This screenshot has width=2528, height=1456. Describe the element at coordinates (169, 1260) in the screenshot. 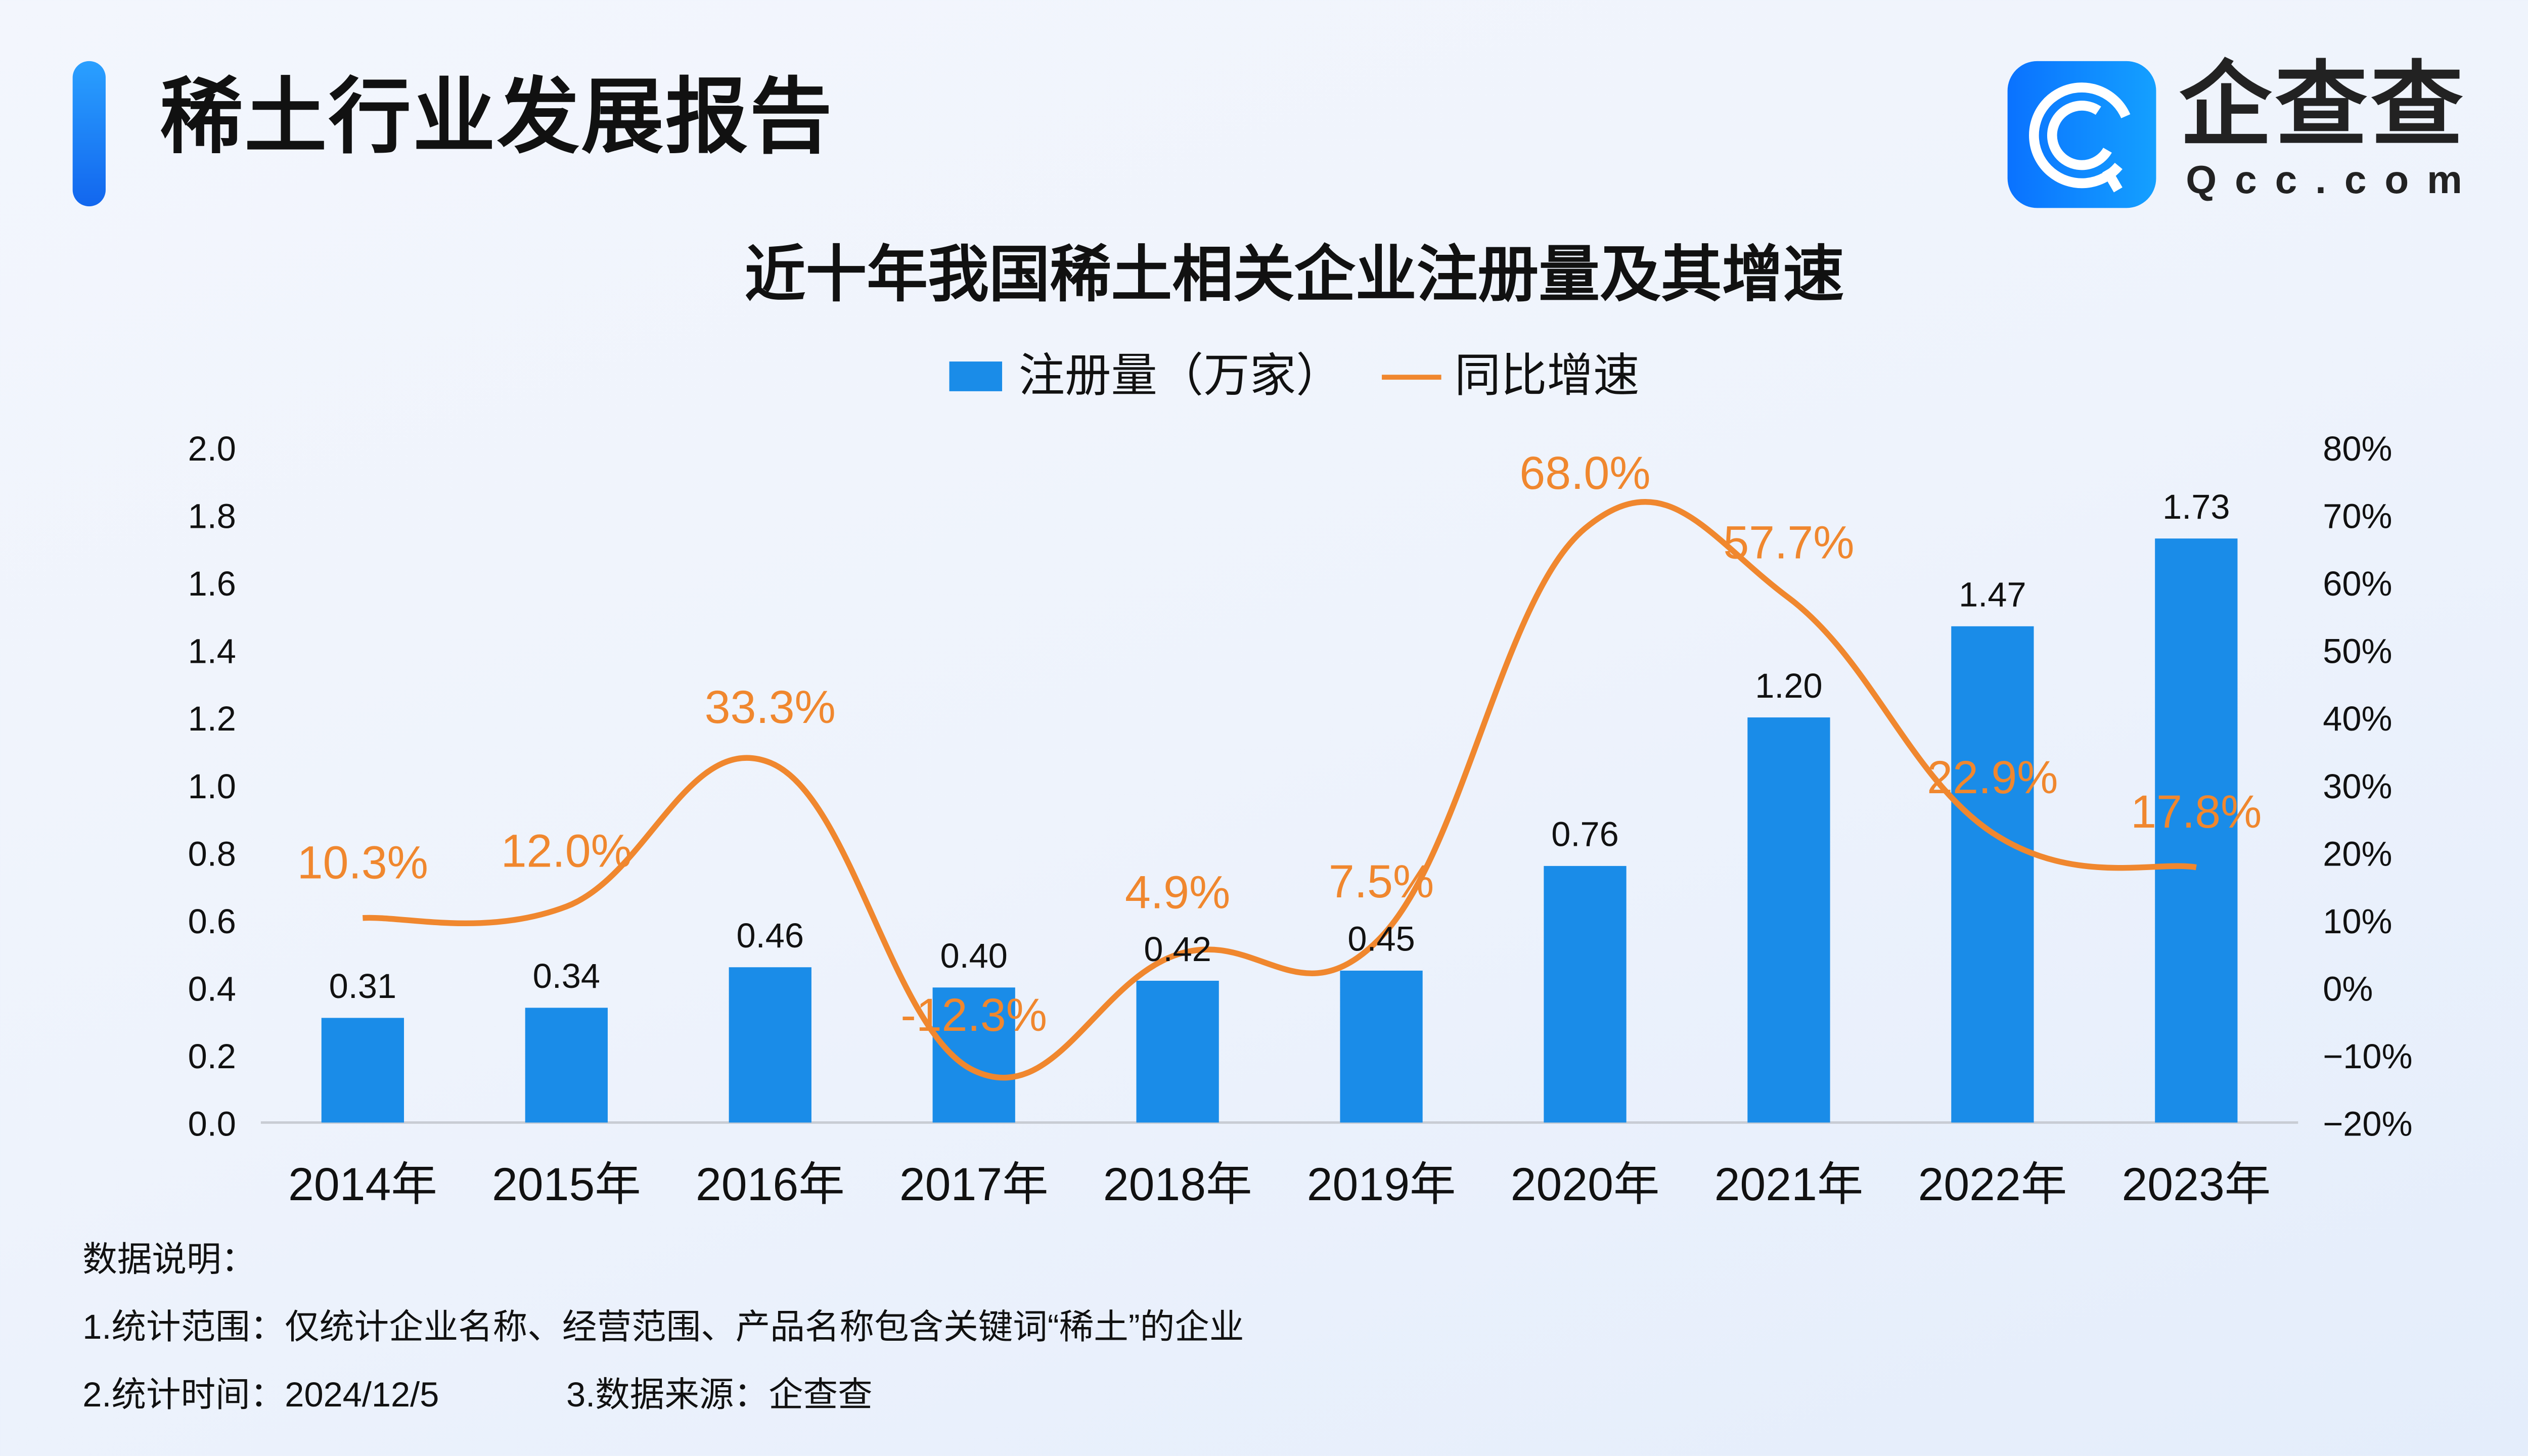

I see `notes-heading: 数据说明：` at that location.